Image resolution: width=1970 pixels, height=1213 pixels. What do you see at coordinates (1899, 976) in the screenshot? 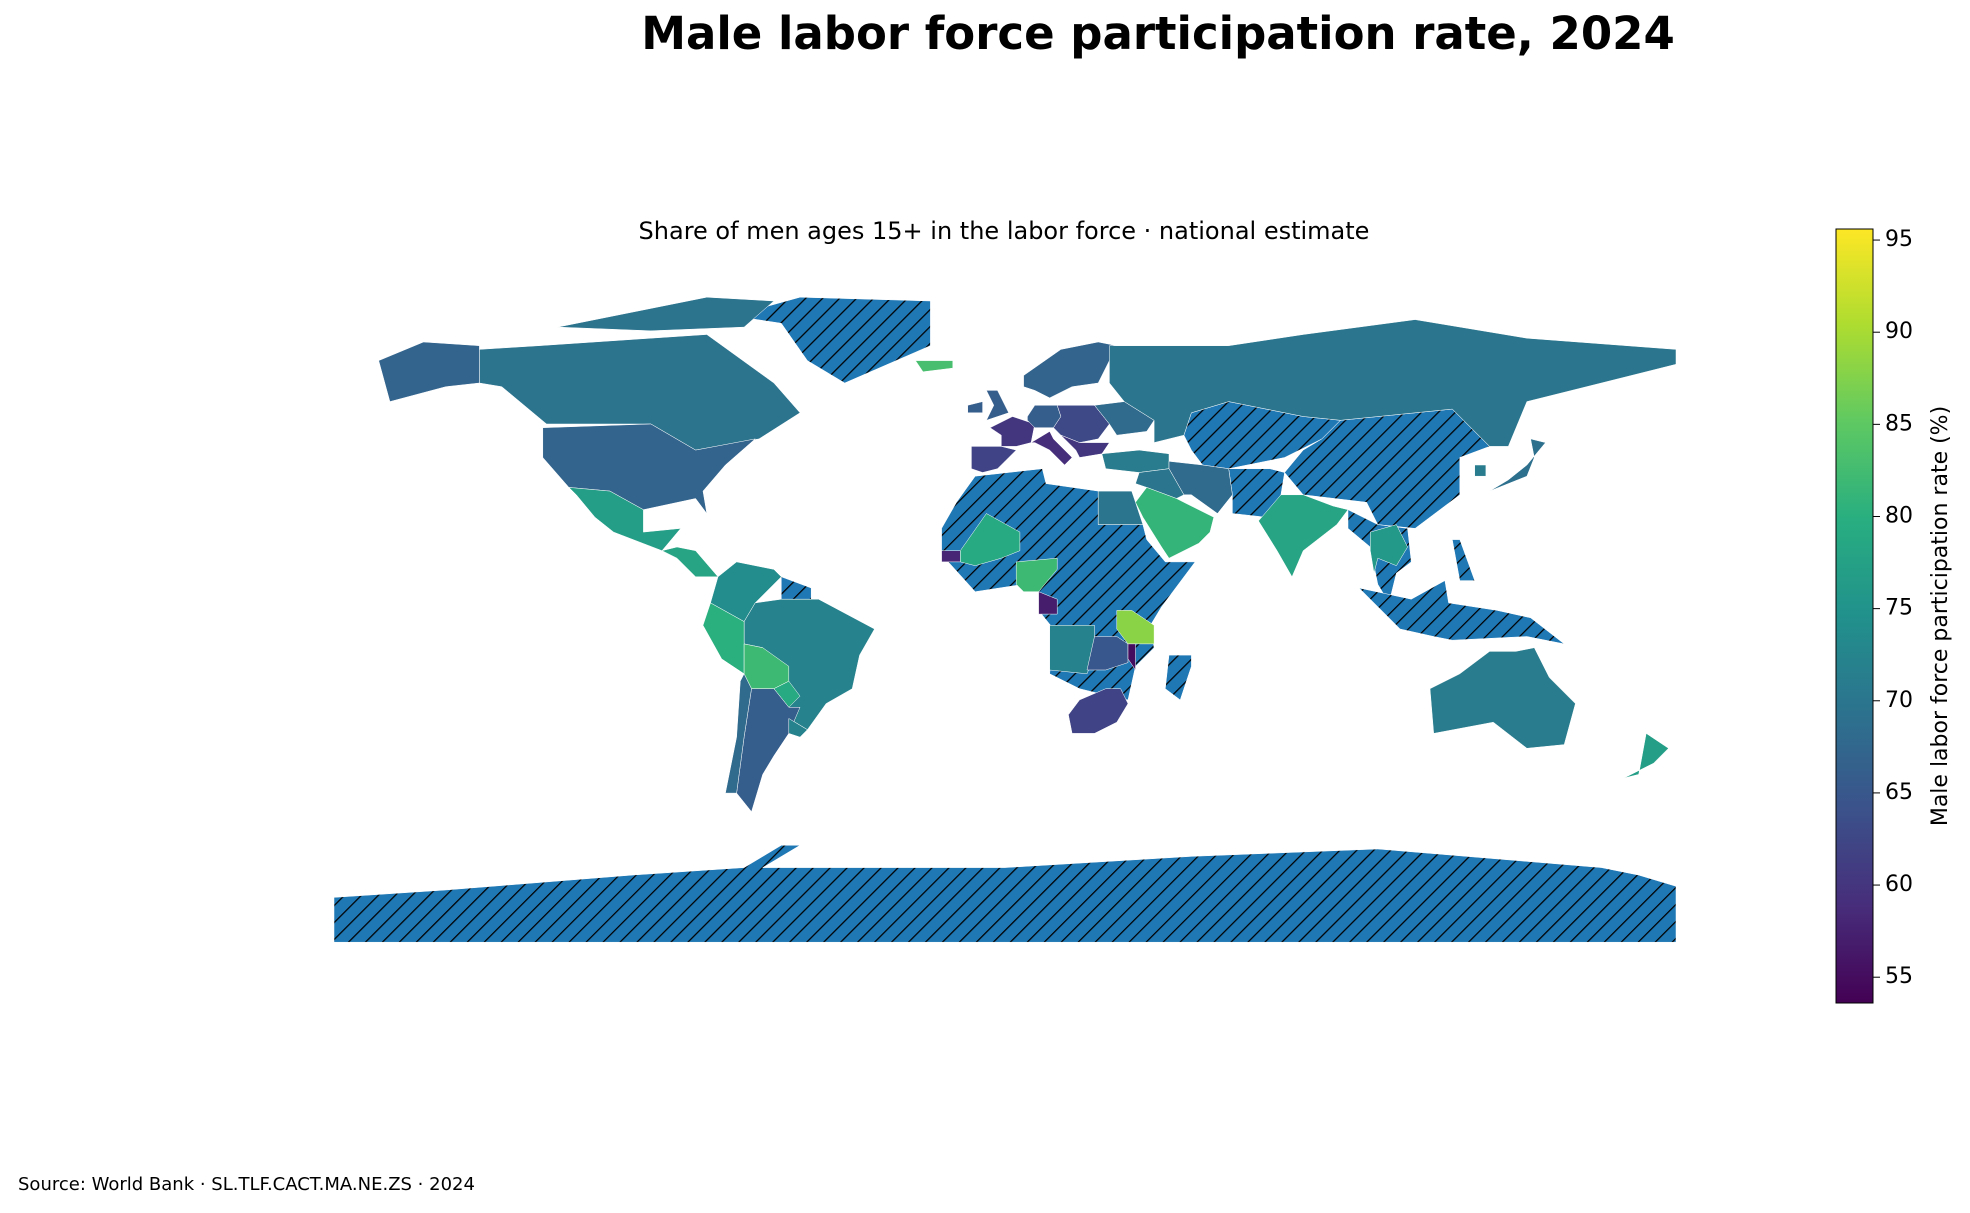
I see `colorbar-tick-label: 55` at bounding box center [1899, 976].